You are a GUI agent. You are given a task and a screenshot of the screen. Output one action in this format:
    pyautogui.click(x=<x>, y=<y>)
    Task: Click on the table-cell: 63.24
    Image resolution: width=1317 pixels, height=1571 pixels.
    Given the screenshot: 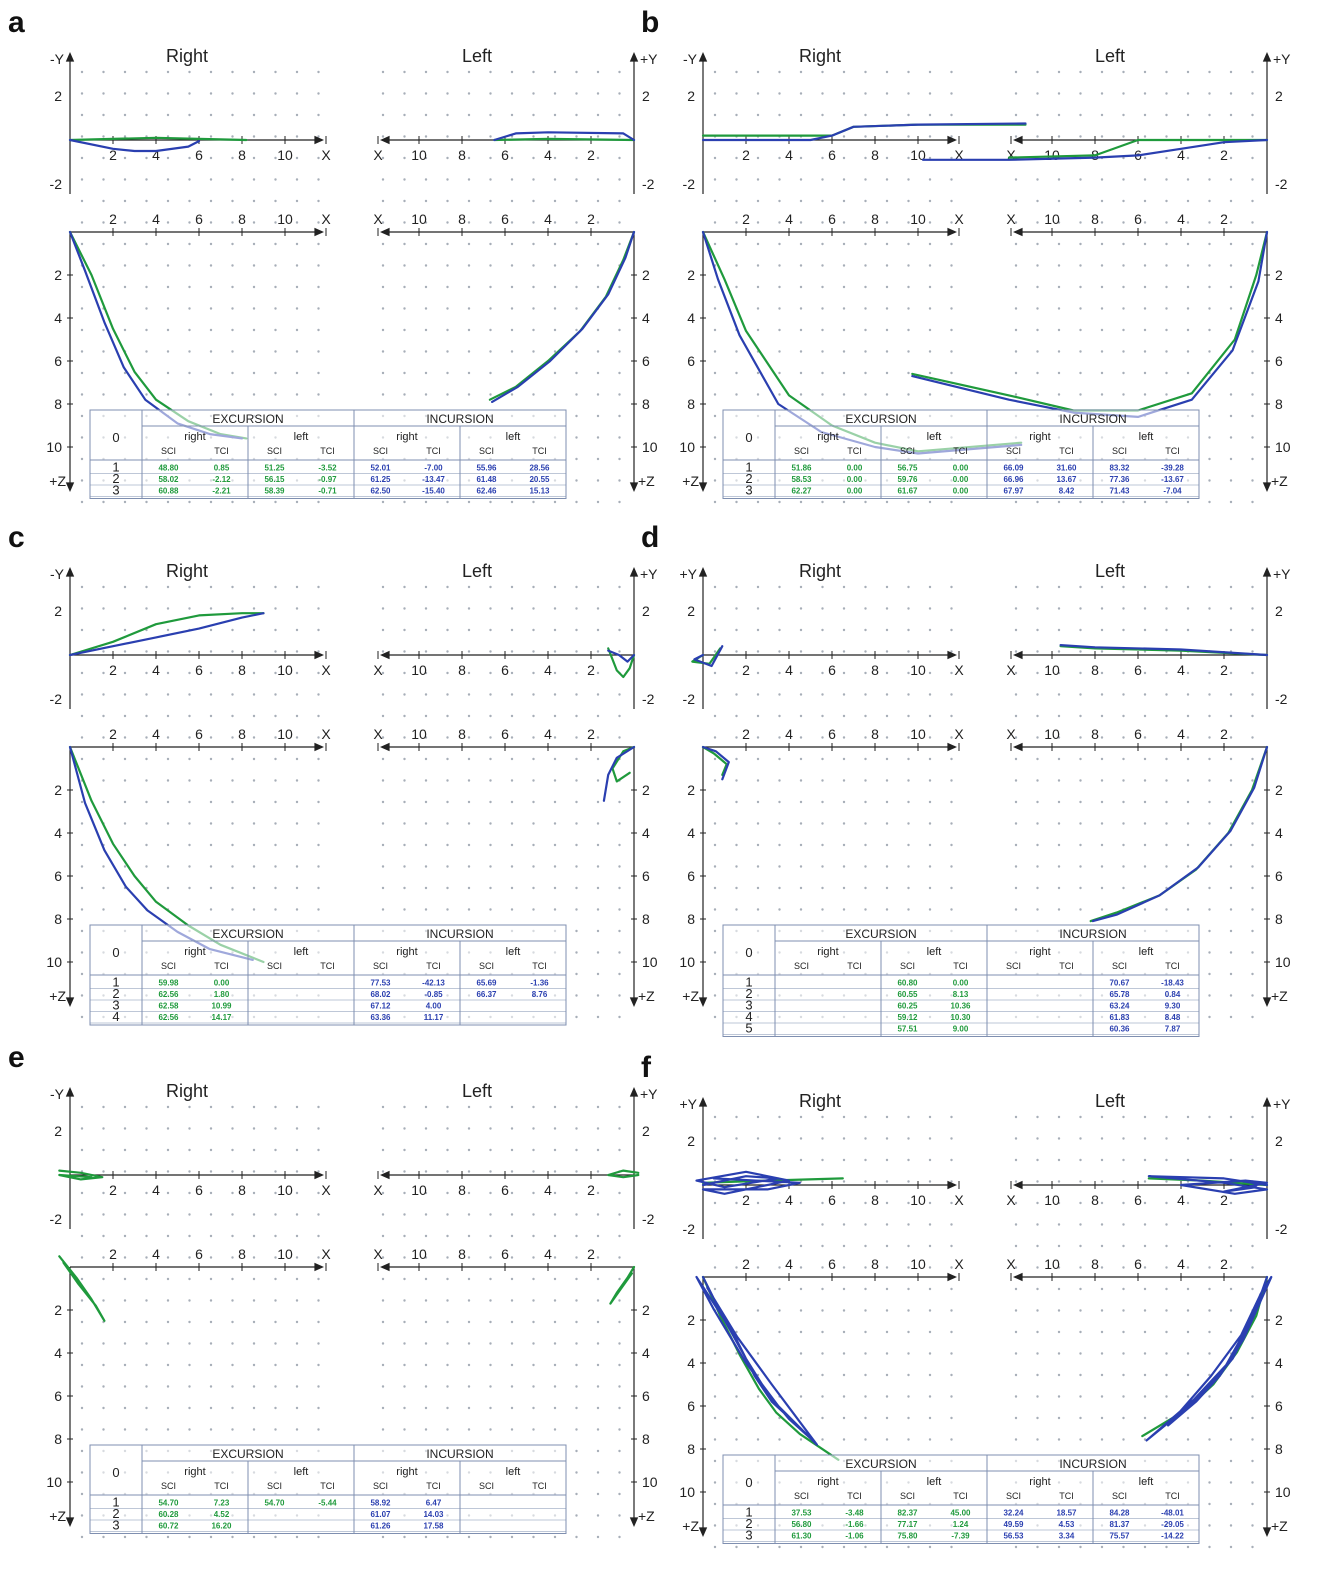 What is the action you would take?
    pyautogui.click(x=1119, y=1006)
    